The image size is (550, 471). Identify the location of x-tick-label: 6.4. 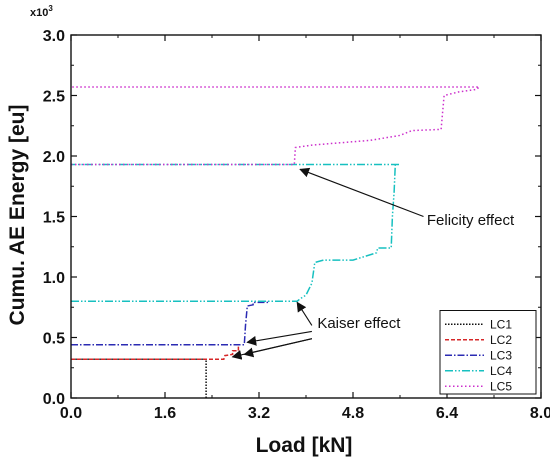
(447, 413).